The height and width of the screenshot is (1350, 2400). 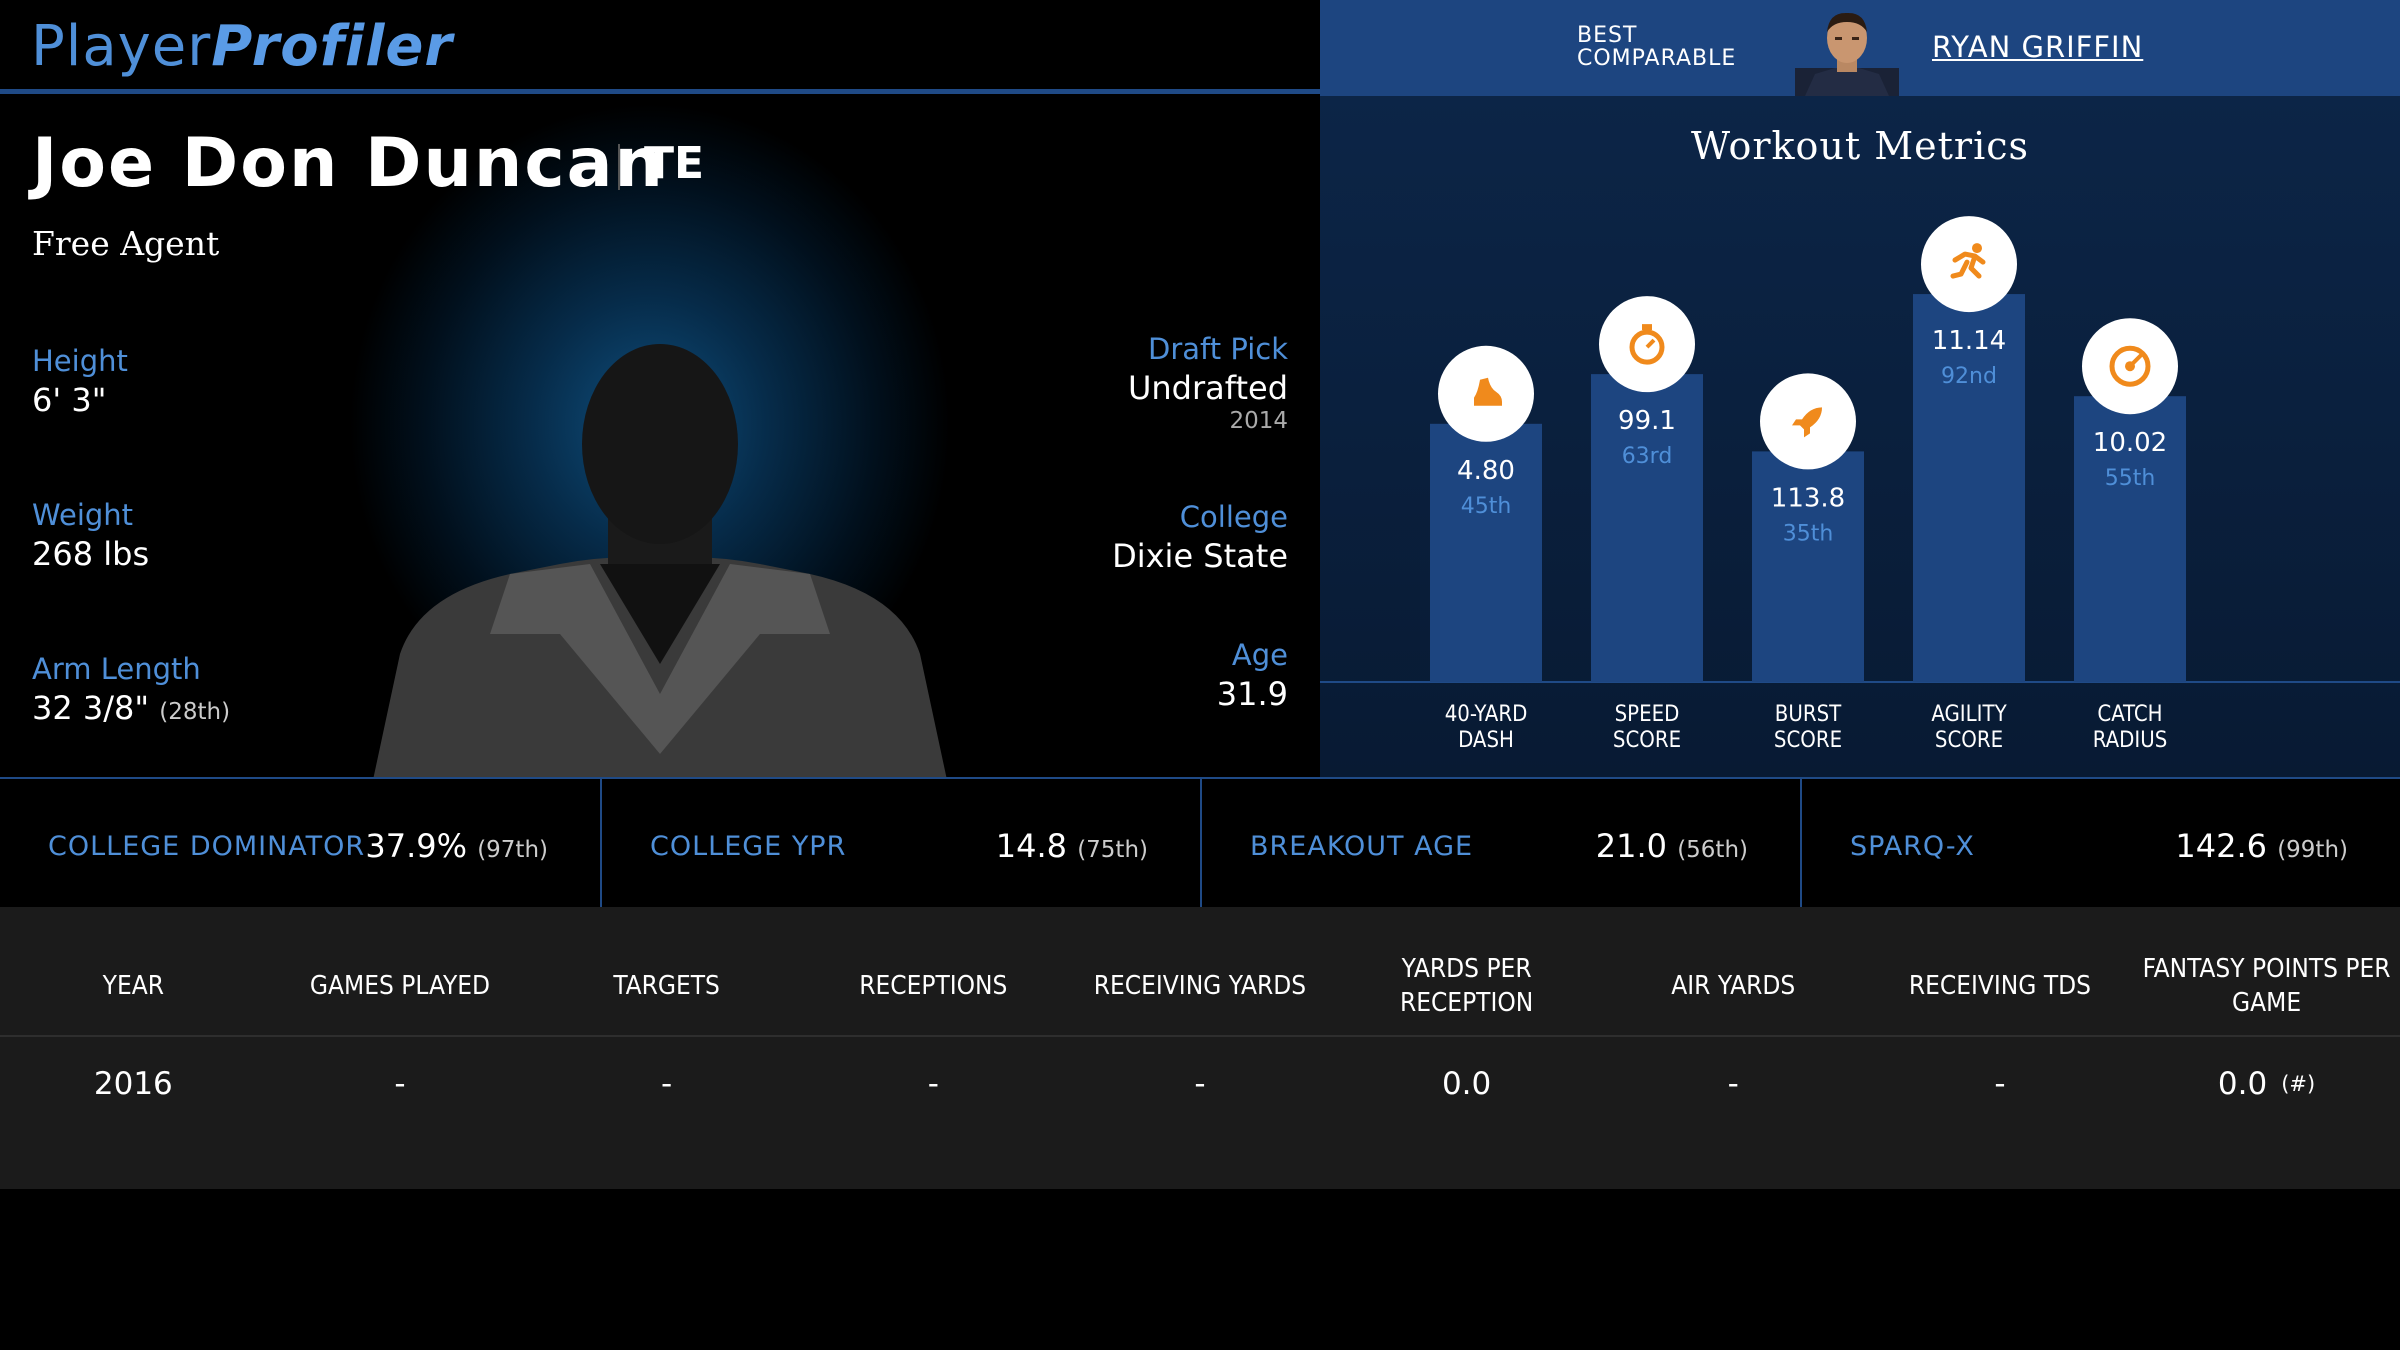 What do you see at coordinates (1969, 714) in the screenshot?
I see `category-tick-label: AGILITY` at bounding box center [1969, 714].